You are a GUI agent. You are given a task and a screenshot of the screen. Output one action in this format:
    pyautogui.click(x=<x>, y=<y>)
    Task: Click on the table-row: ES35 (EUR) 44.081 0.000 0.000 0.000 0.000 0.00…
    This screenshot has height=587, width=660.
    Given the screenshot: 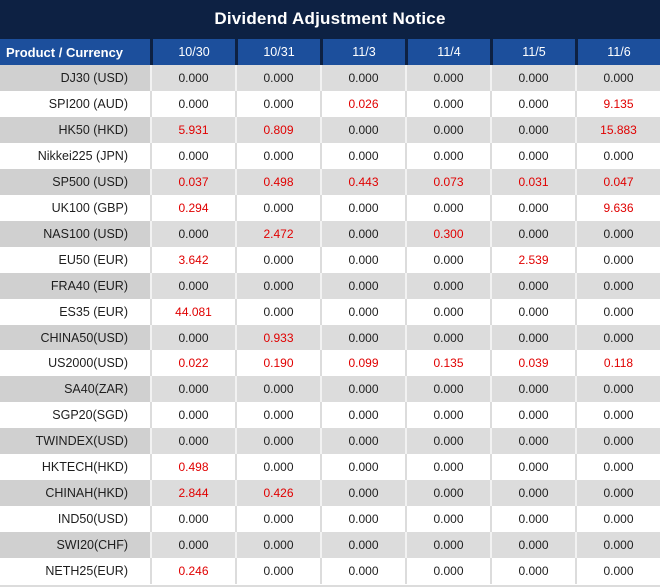 What is the action you would take?
    pyautogui.click(x=330, y=311)
    